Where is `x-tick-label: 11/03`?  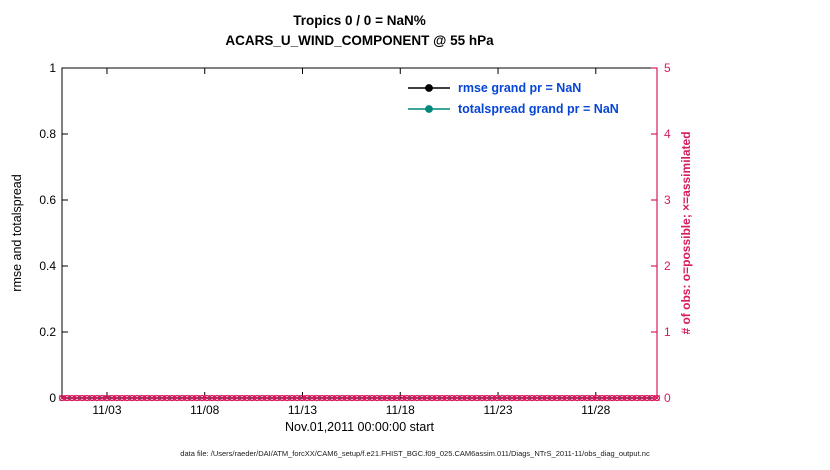
x-tick-label: 11/03 is located at coordinates (107, 410).